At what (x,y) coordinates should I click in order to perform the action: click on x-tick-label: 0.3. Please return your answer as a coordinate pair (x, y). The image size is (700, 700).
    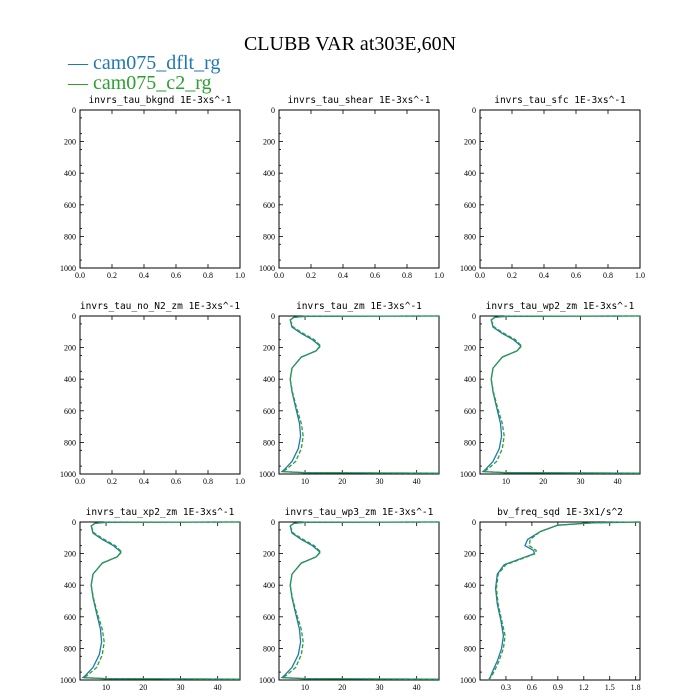
    Looking at the image, I should click on (506, 687).